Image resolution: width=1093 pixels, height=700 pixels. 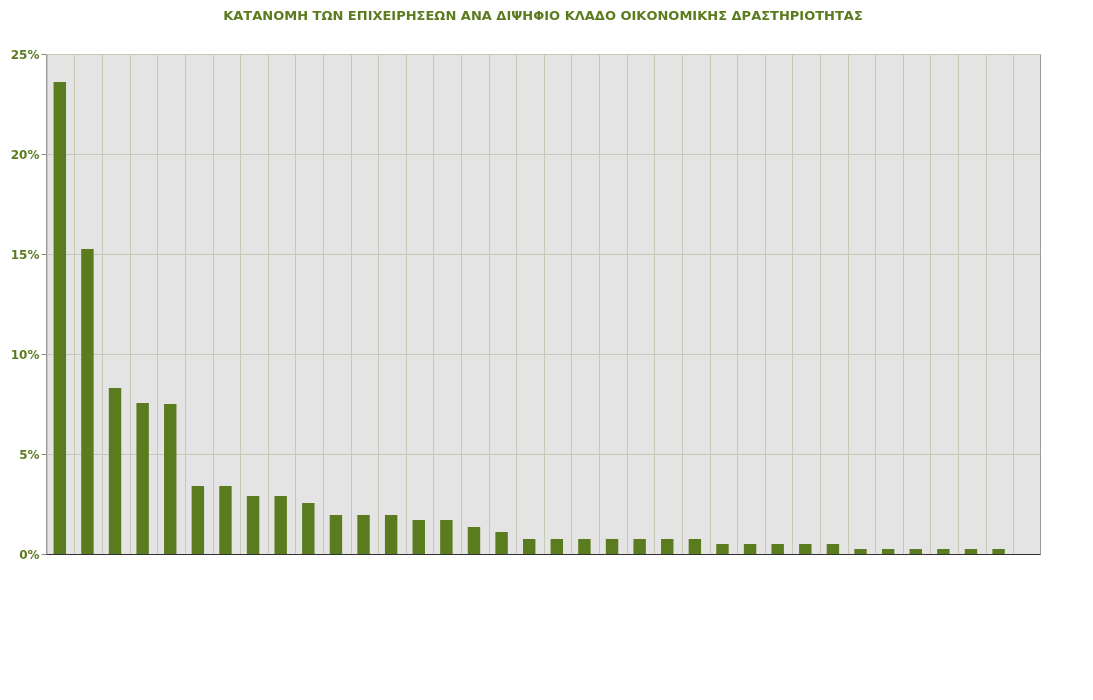 I want to click on y-tick-label: 10%, so click(x=25, y=354).